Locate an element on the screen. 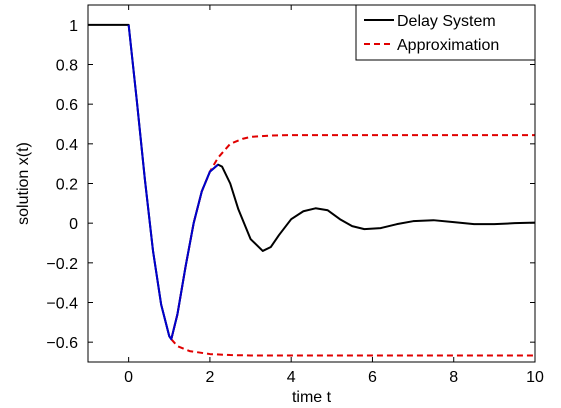 The width and height of the screenshot is (561, 408). y-tick-label: 0 is located at coordinates (73, 224).